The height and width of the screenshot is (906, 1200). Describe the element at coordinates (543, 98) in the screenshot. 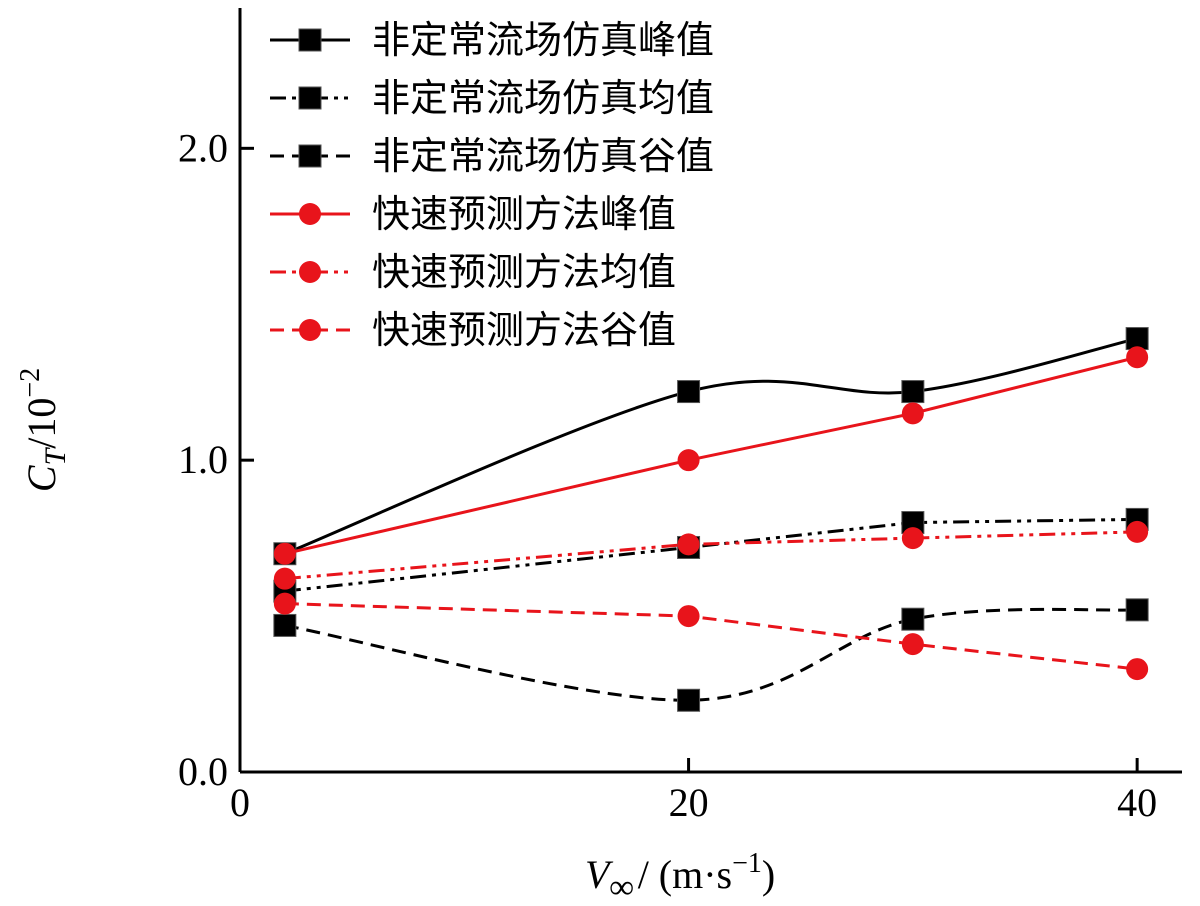

I see `legend-label: 非定常流场仿真均值` at that location.